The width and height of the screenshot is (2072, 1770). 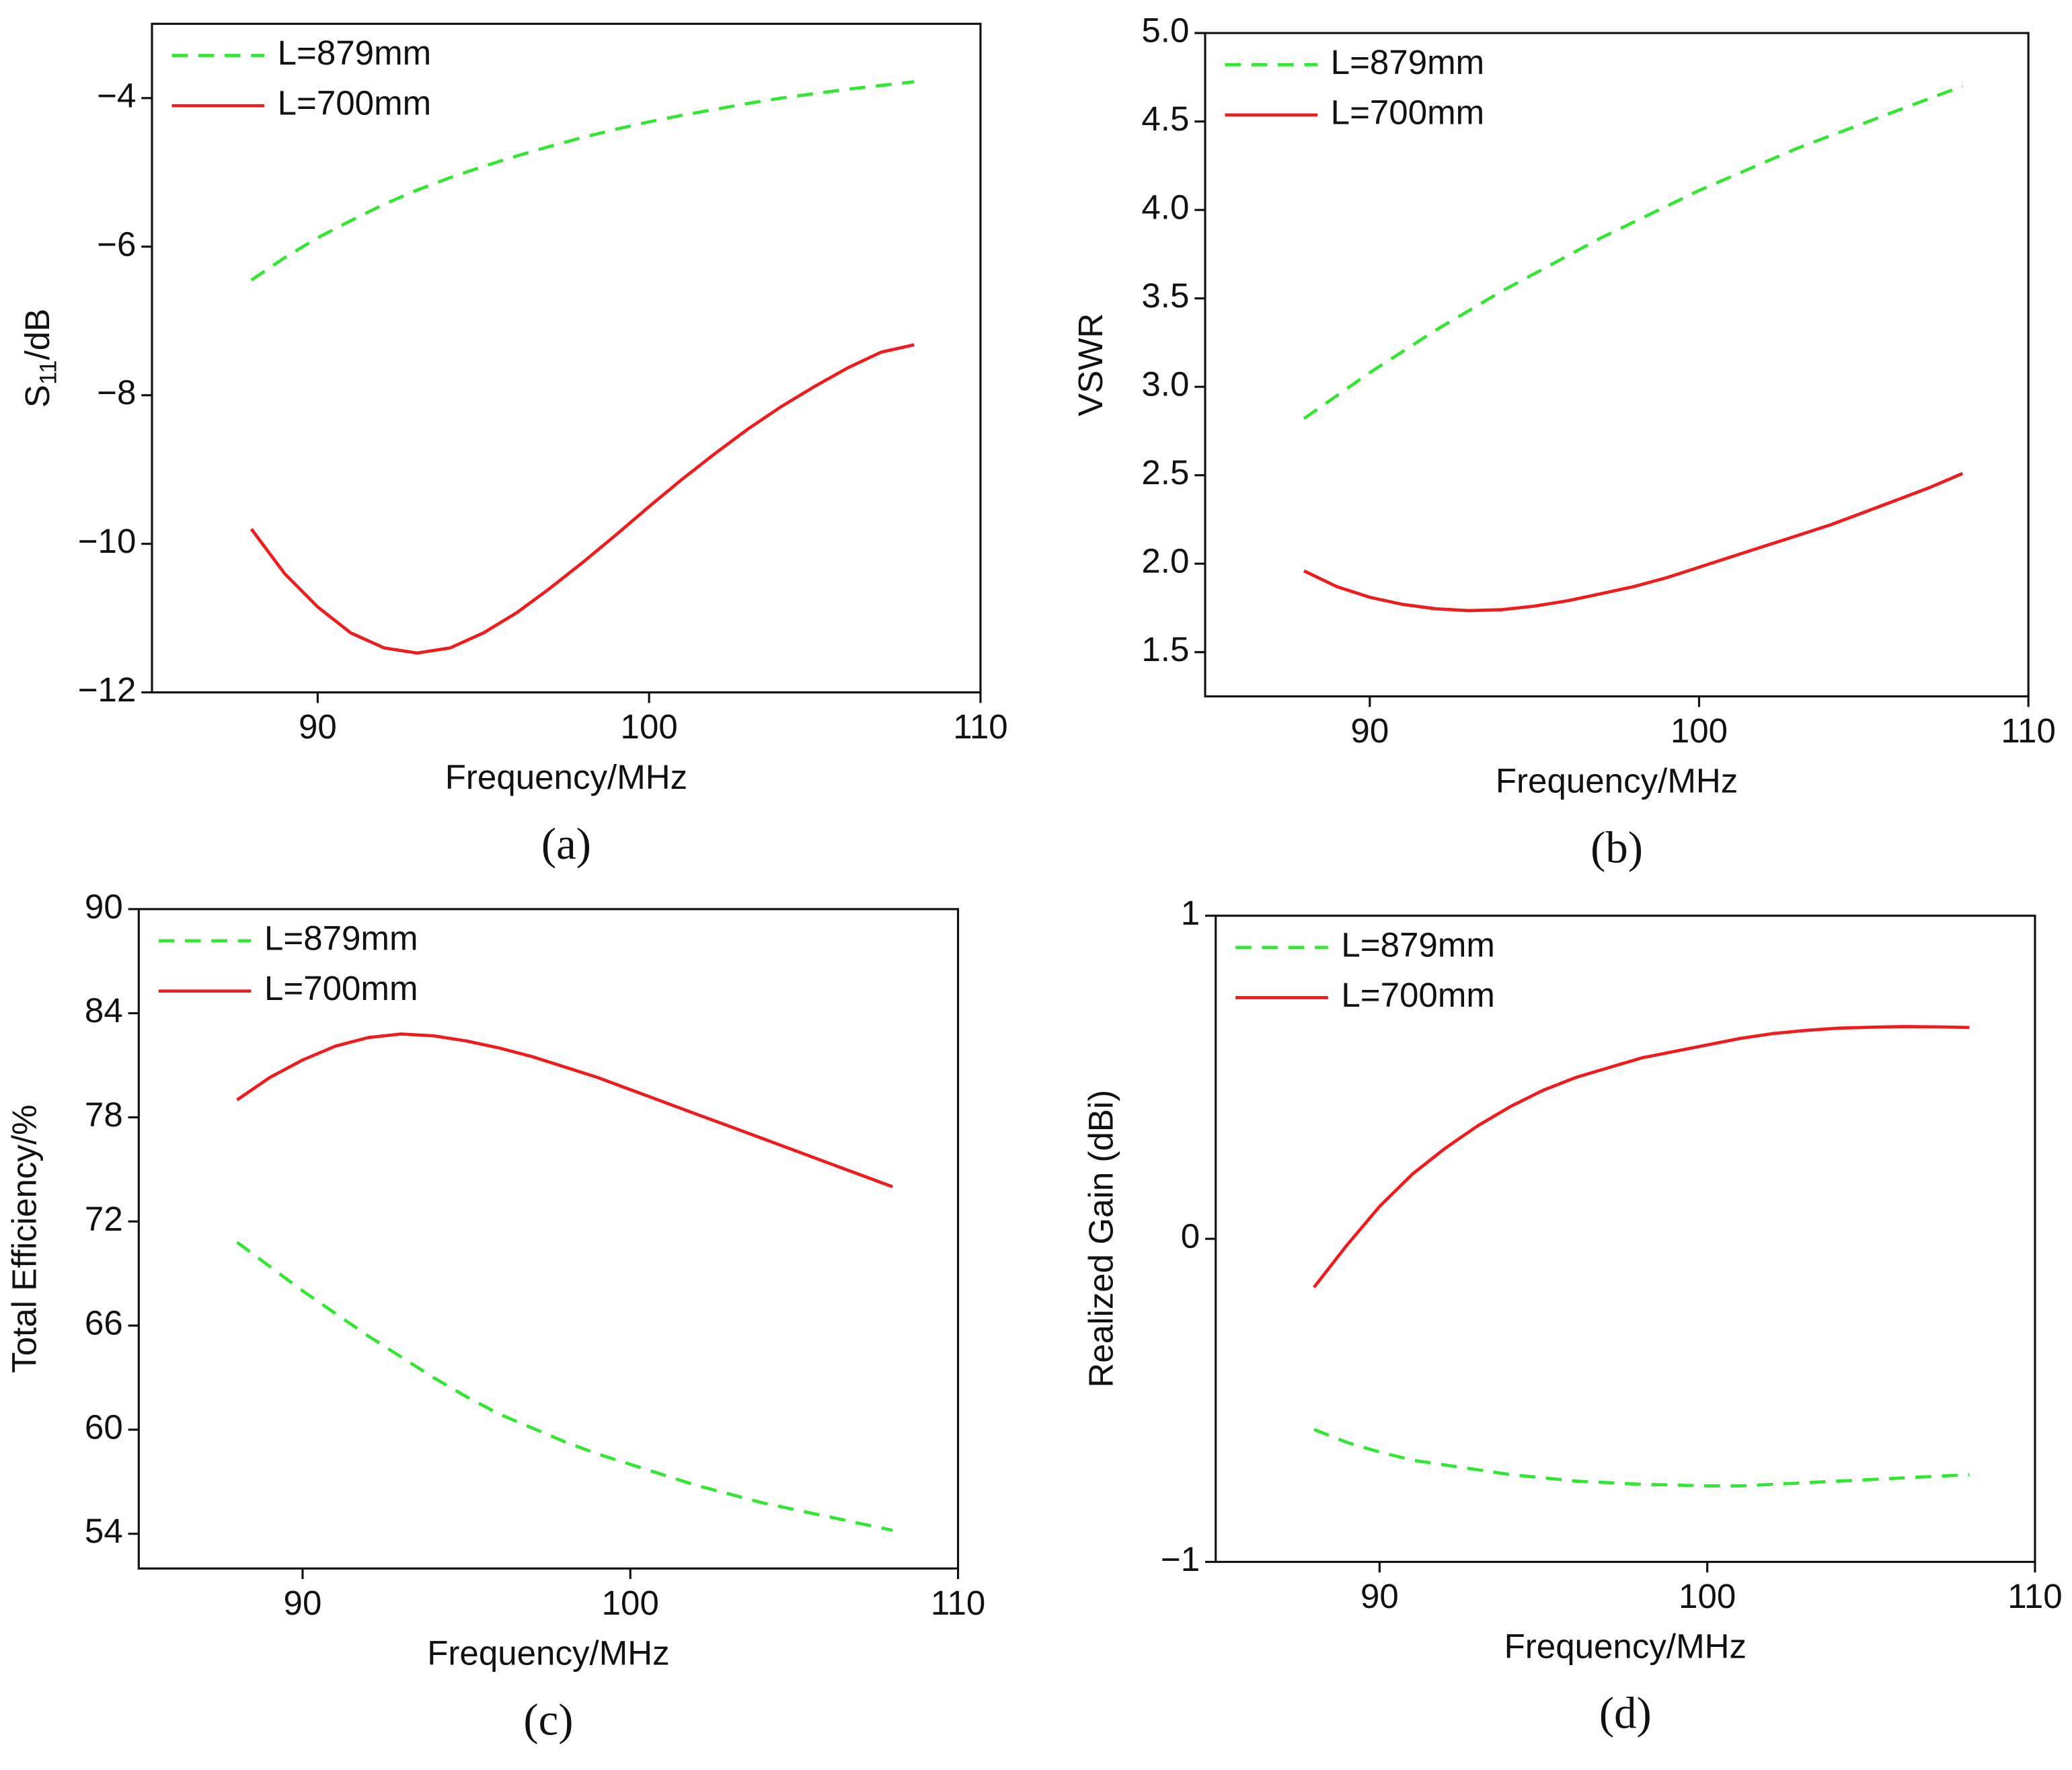 What do you see at coordinates (1165, 119) in the screenshot?
I see `y-tick-label: 4.5` at bounding box center [1165, 119].